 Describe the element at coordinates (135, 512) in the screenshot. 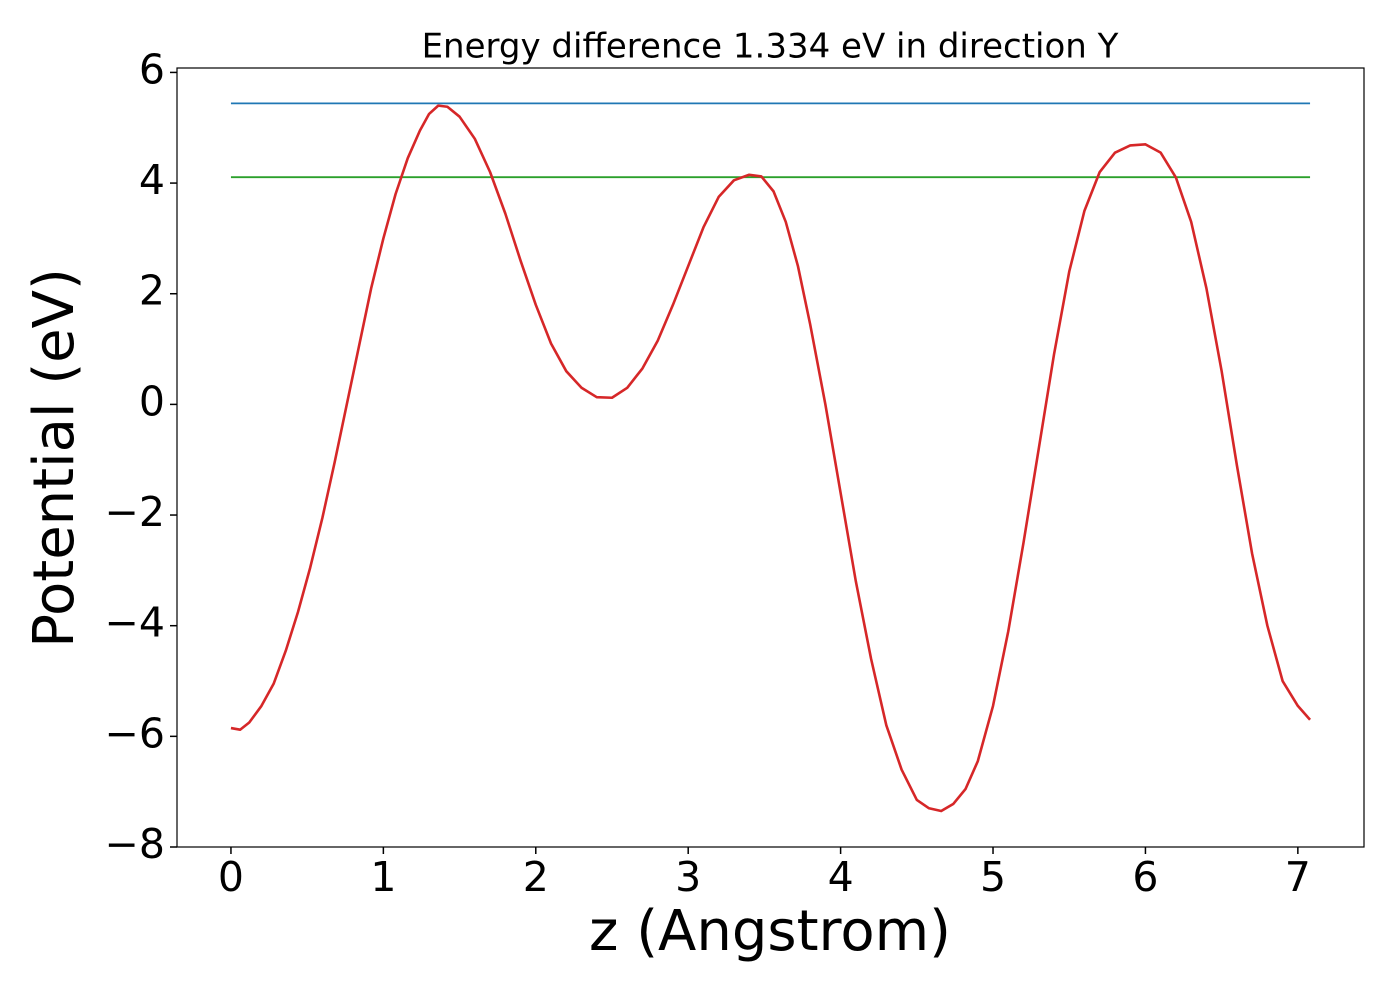

I see `y-tick-label: −2` at that location.